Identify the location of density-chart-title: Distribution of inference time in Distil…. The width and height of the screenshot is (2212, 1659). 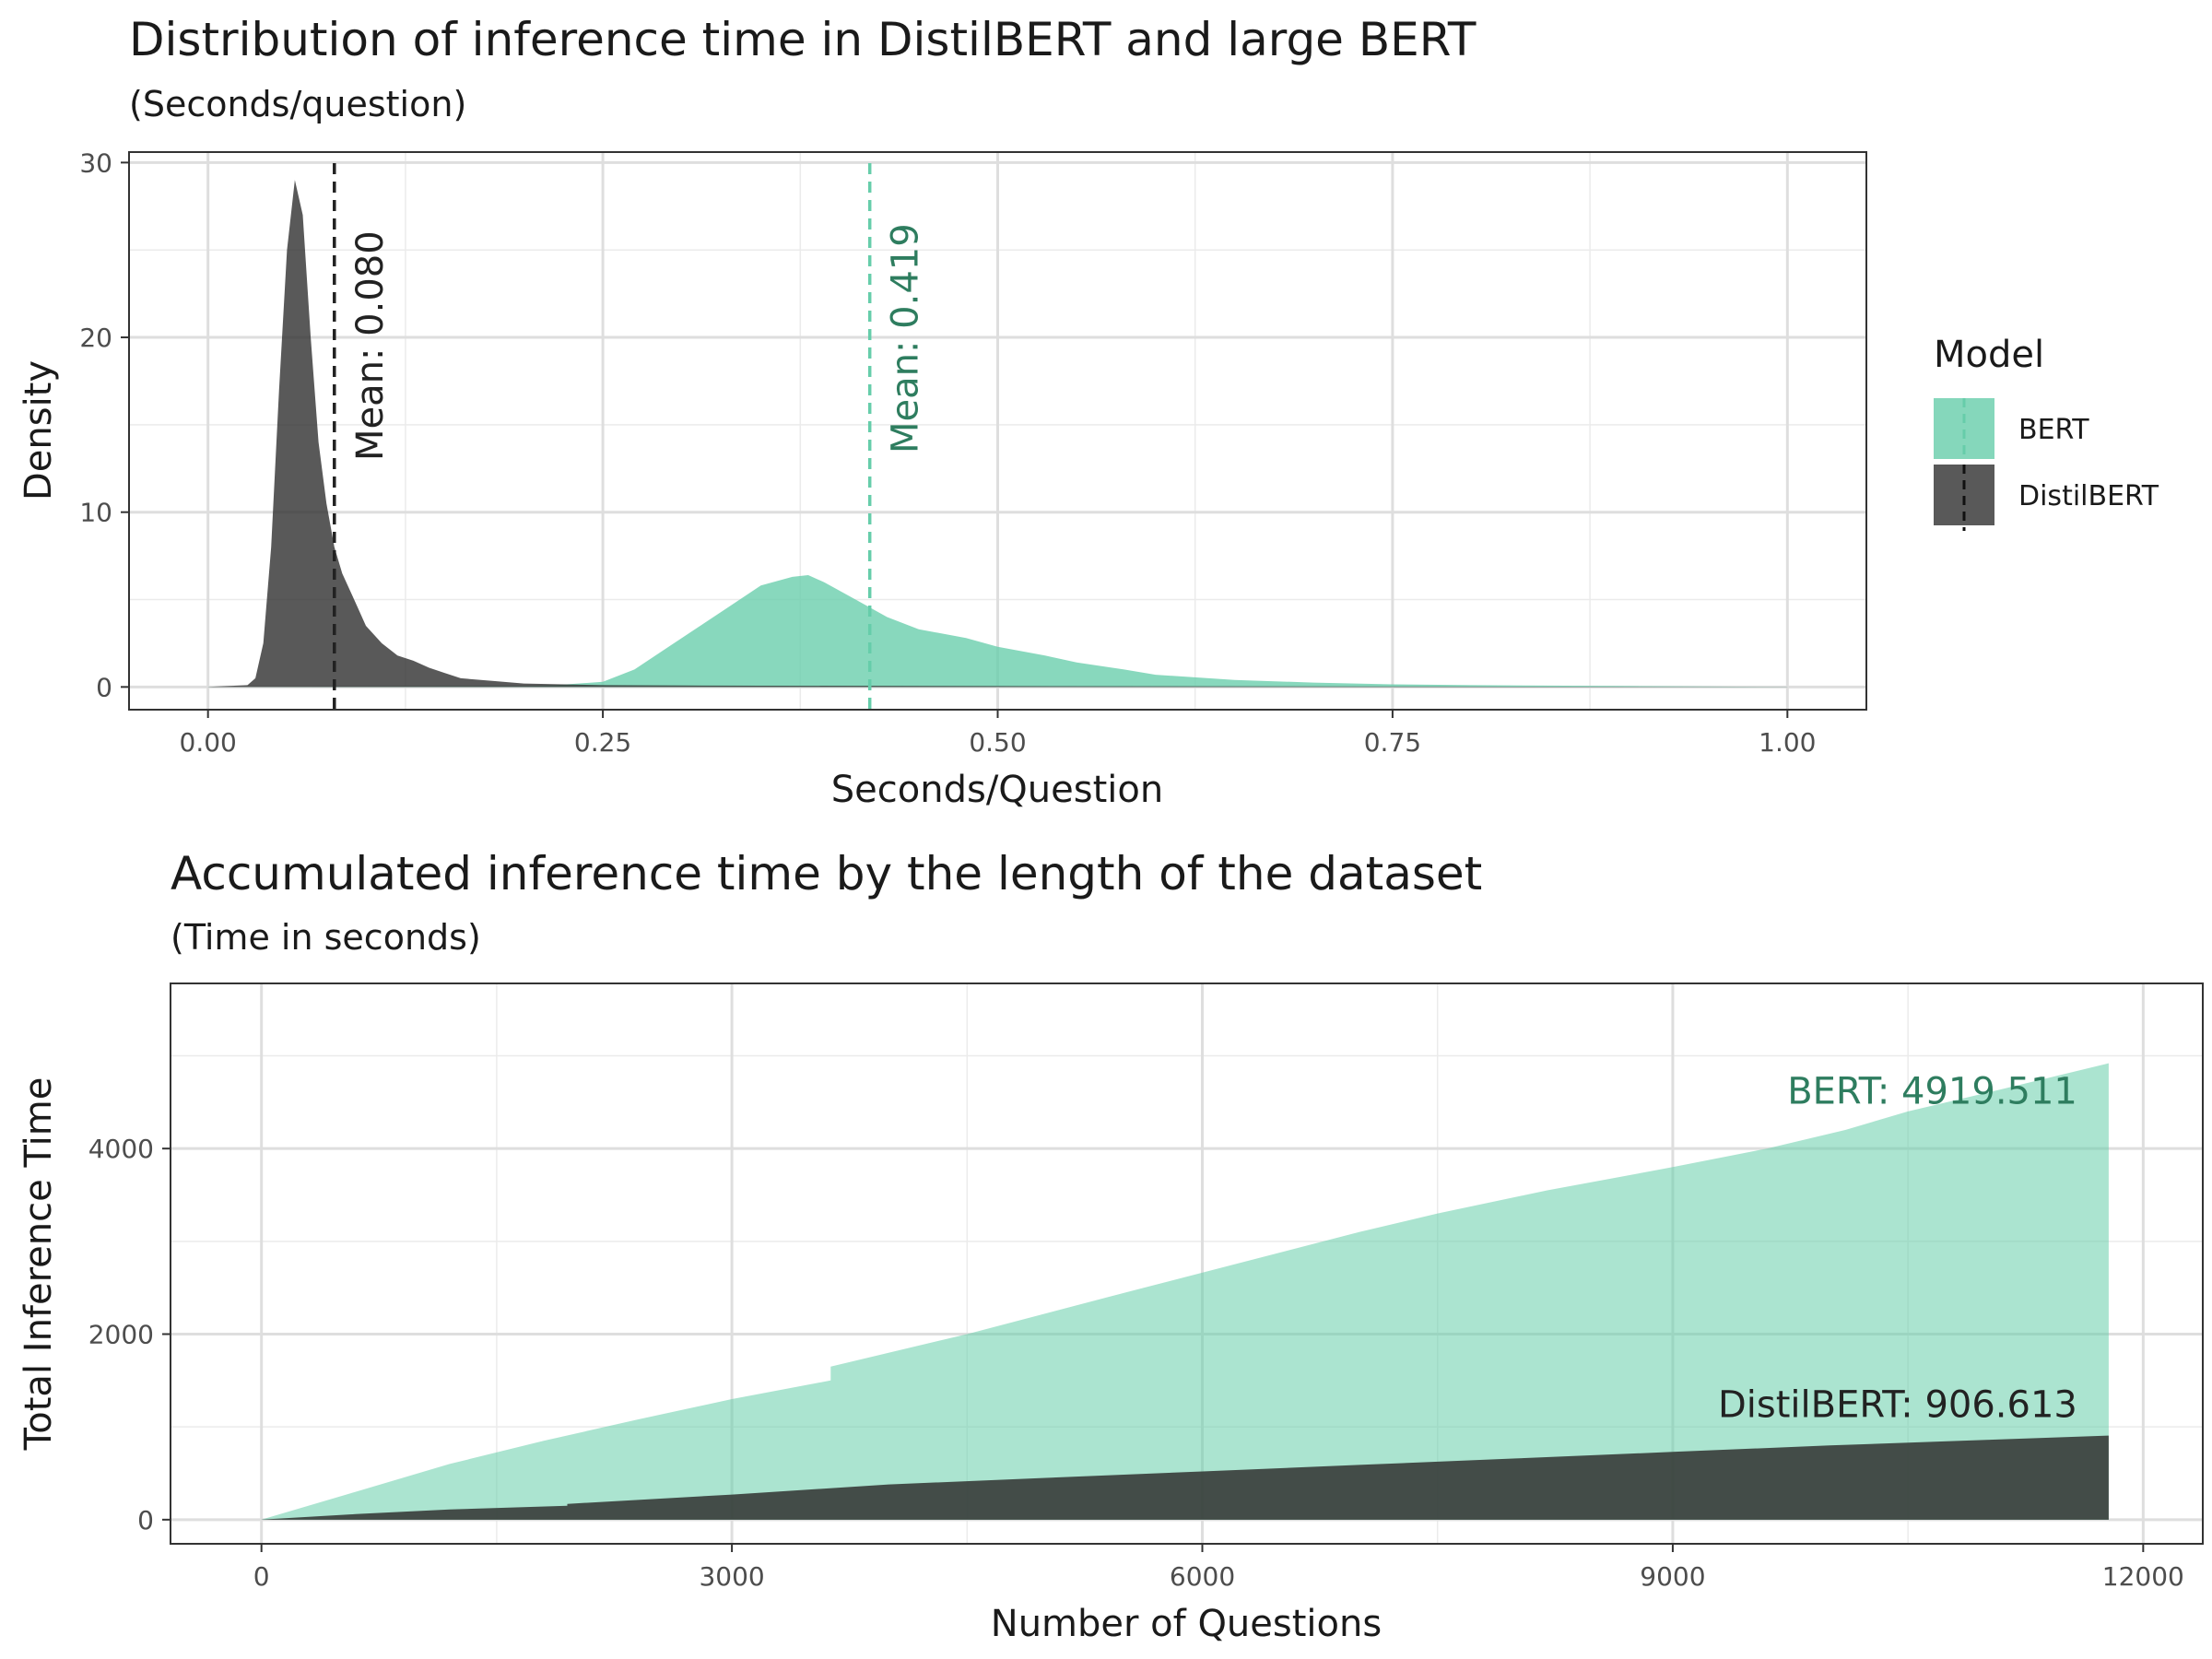
(803, 39).